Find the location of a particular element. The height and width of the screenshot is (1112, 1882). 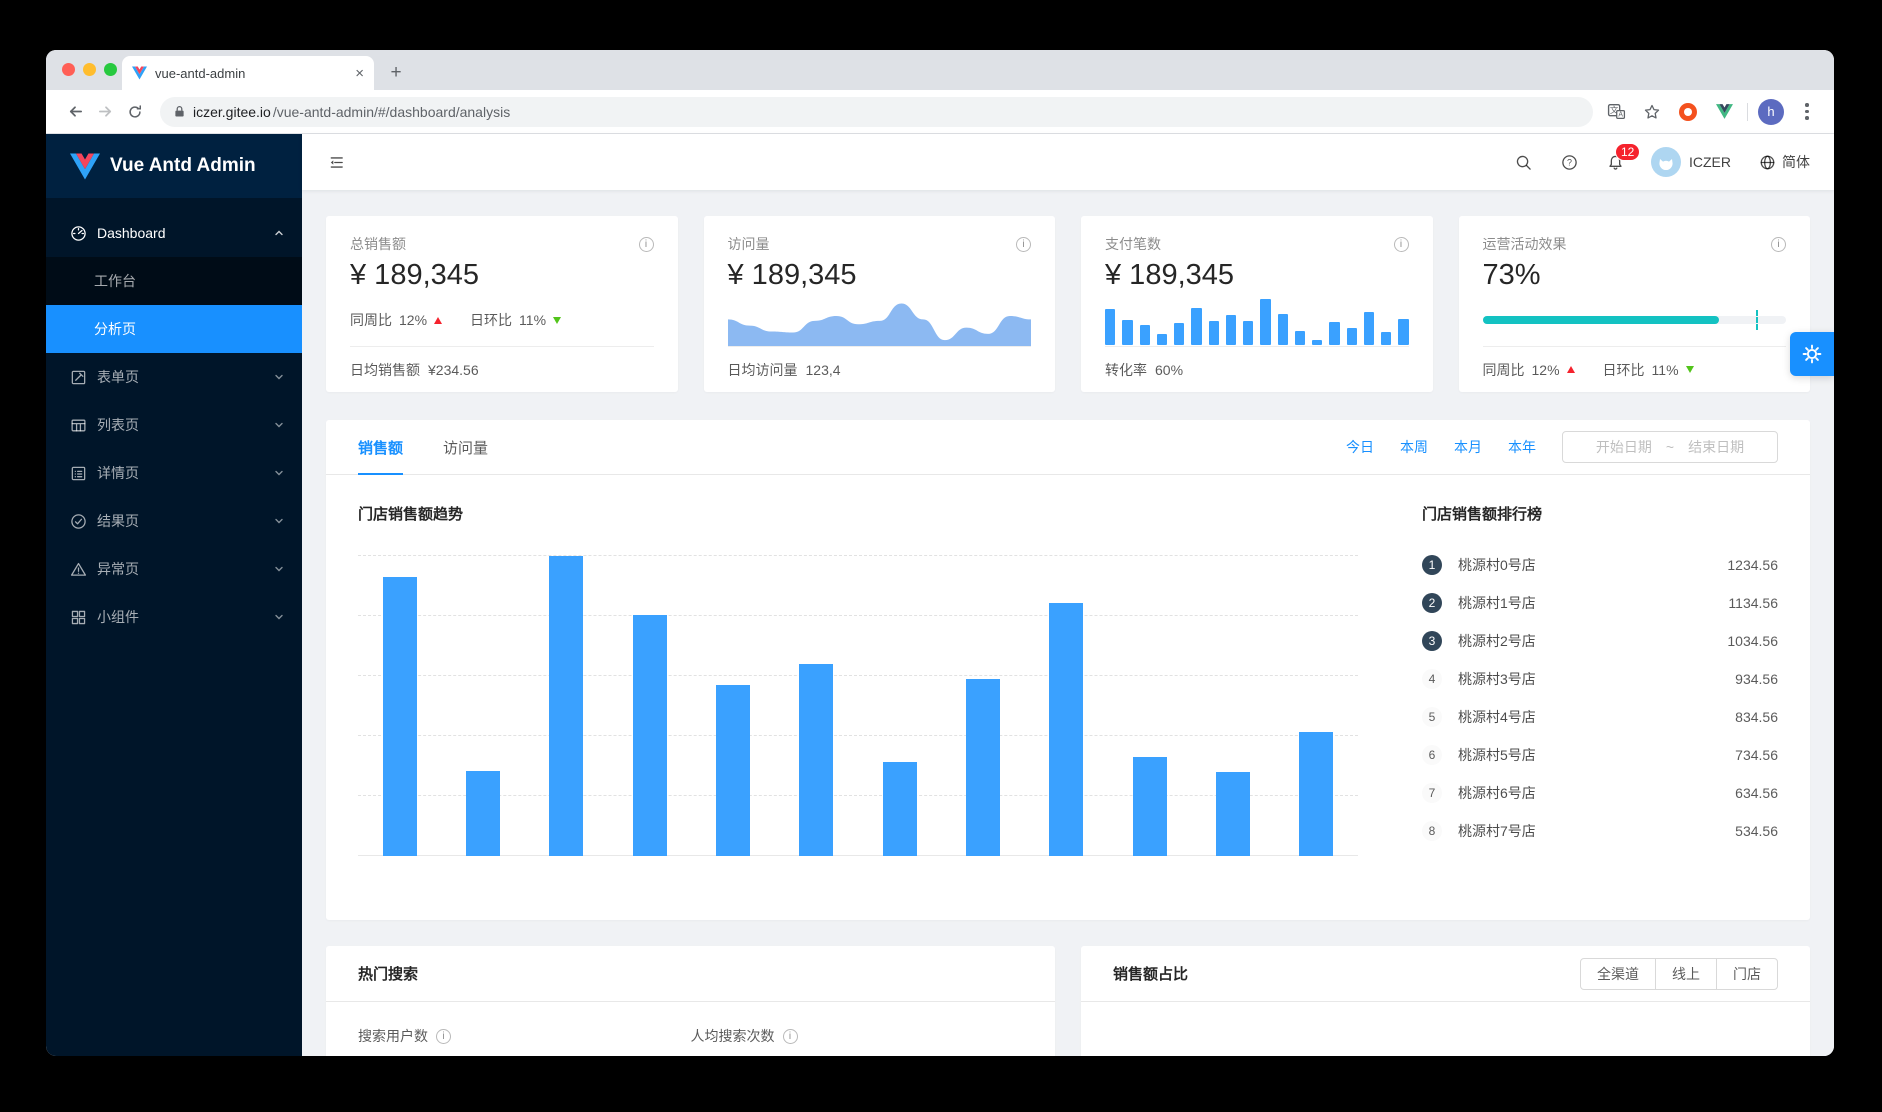

channel-button-门店: 门店 is located at coordinates (1747, 973).